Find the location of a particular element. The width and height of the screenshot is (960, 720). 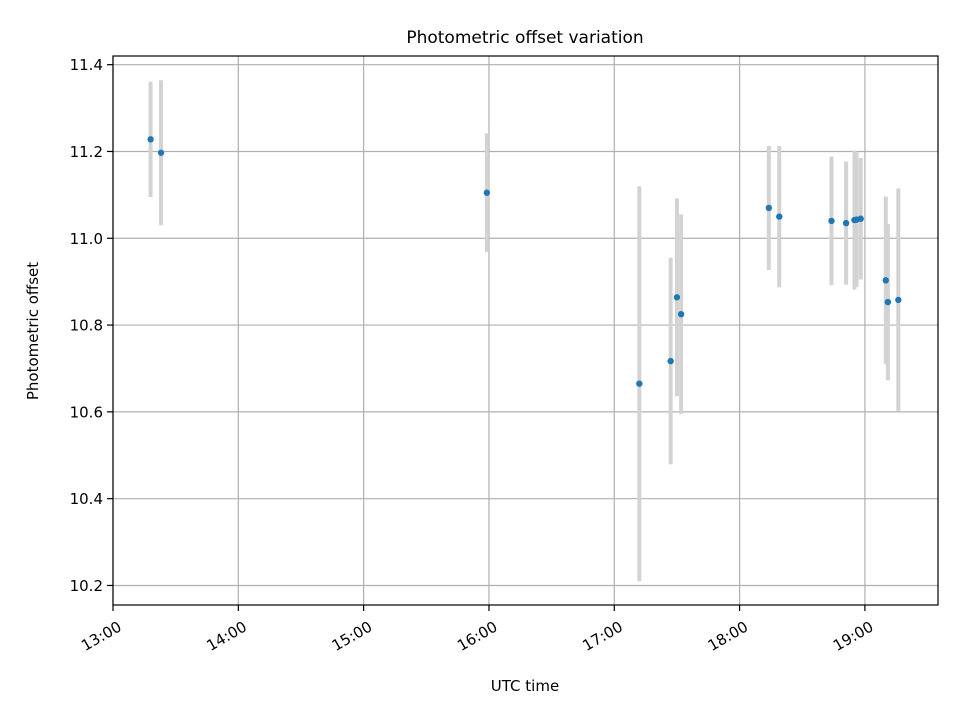

y-tick-label: 10.2 is located at coordinates (86, 586).